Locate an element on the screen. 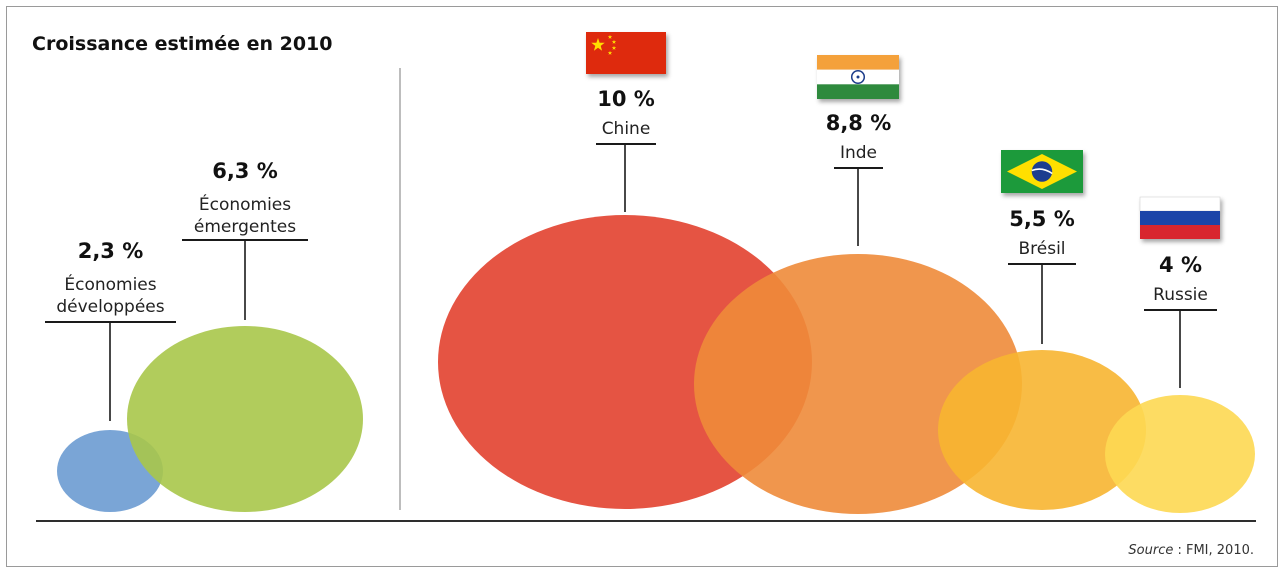 The height and width of the screenshot is (573, 1284). value-label-inde: 8,8 % is located at coordinates (859, 123).